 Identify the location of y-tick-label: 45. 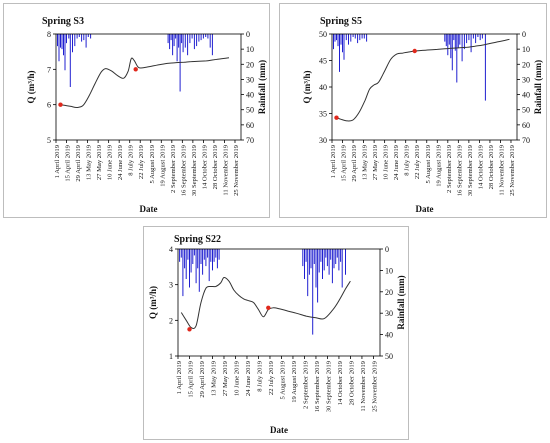
(323, 61).